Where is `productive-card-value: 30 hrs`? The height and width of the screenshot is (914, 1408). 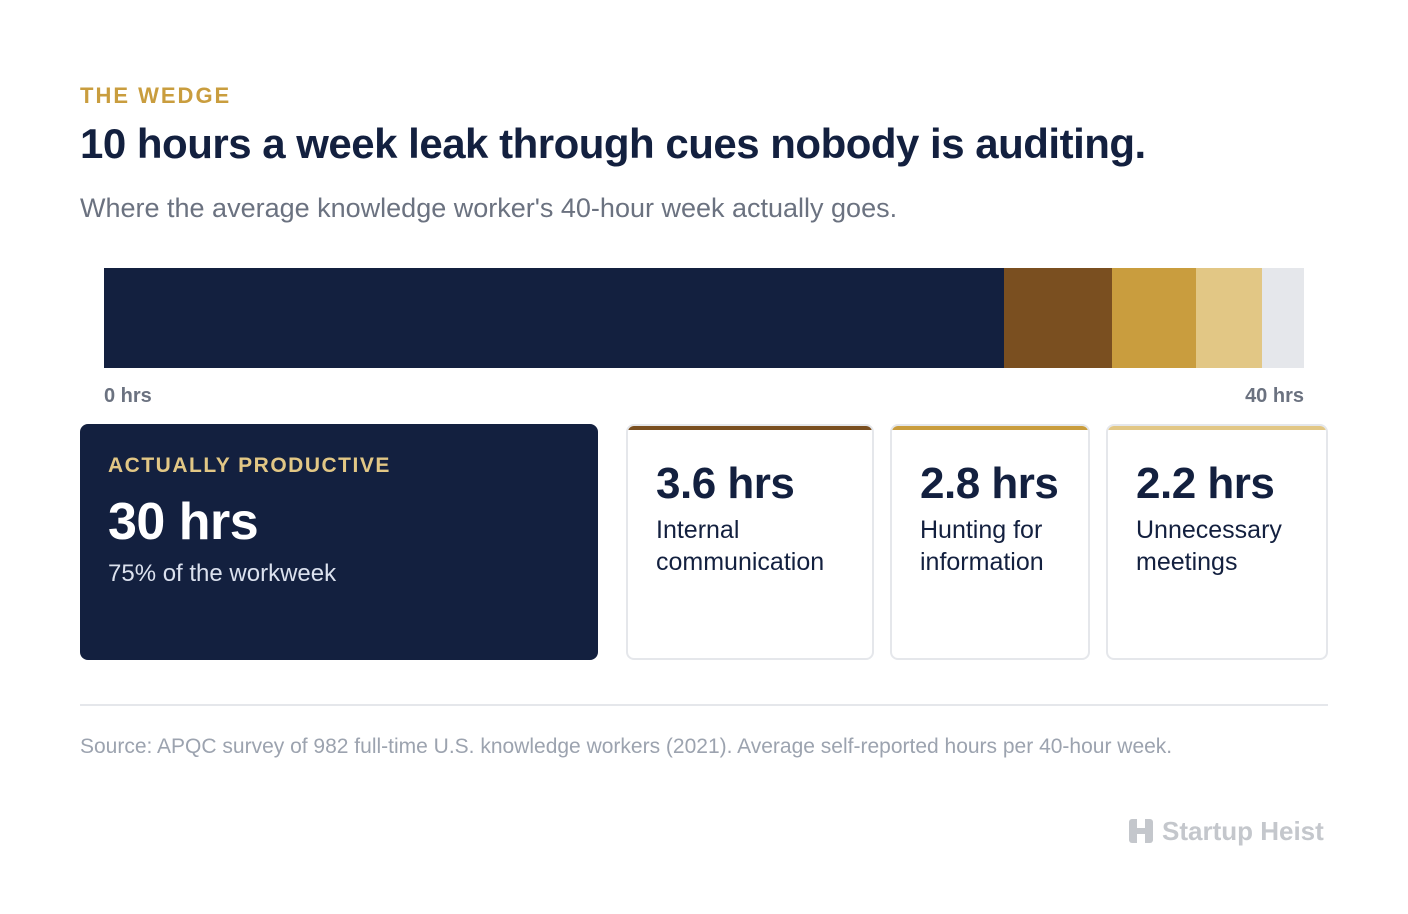
productive-card-value: 30 hrs is located at coordinates (183, 522).